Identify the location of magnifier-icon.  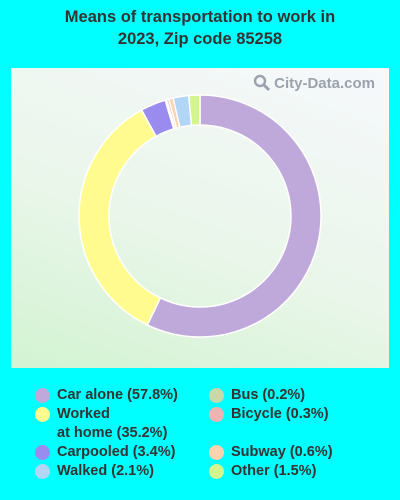
(262, 83).